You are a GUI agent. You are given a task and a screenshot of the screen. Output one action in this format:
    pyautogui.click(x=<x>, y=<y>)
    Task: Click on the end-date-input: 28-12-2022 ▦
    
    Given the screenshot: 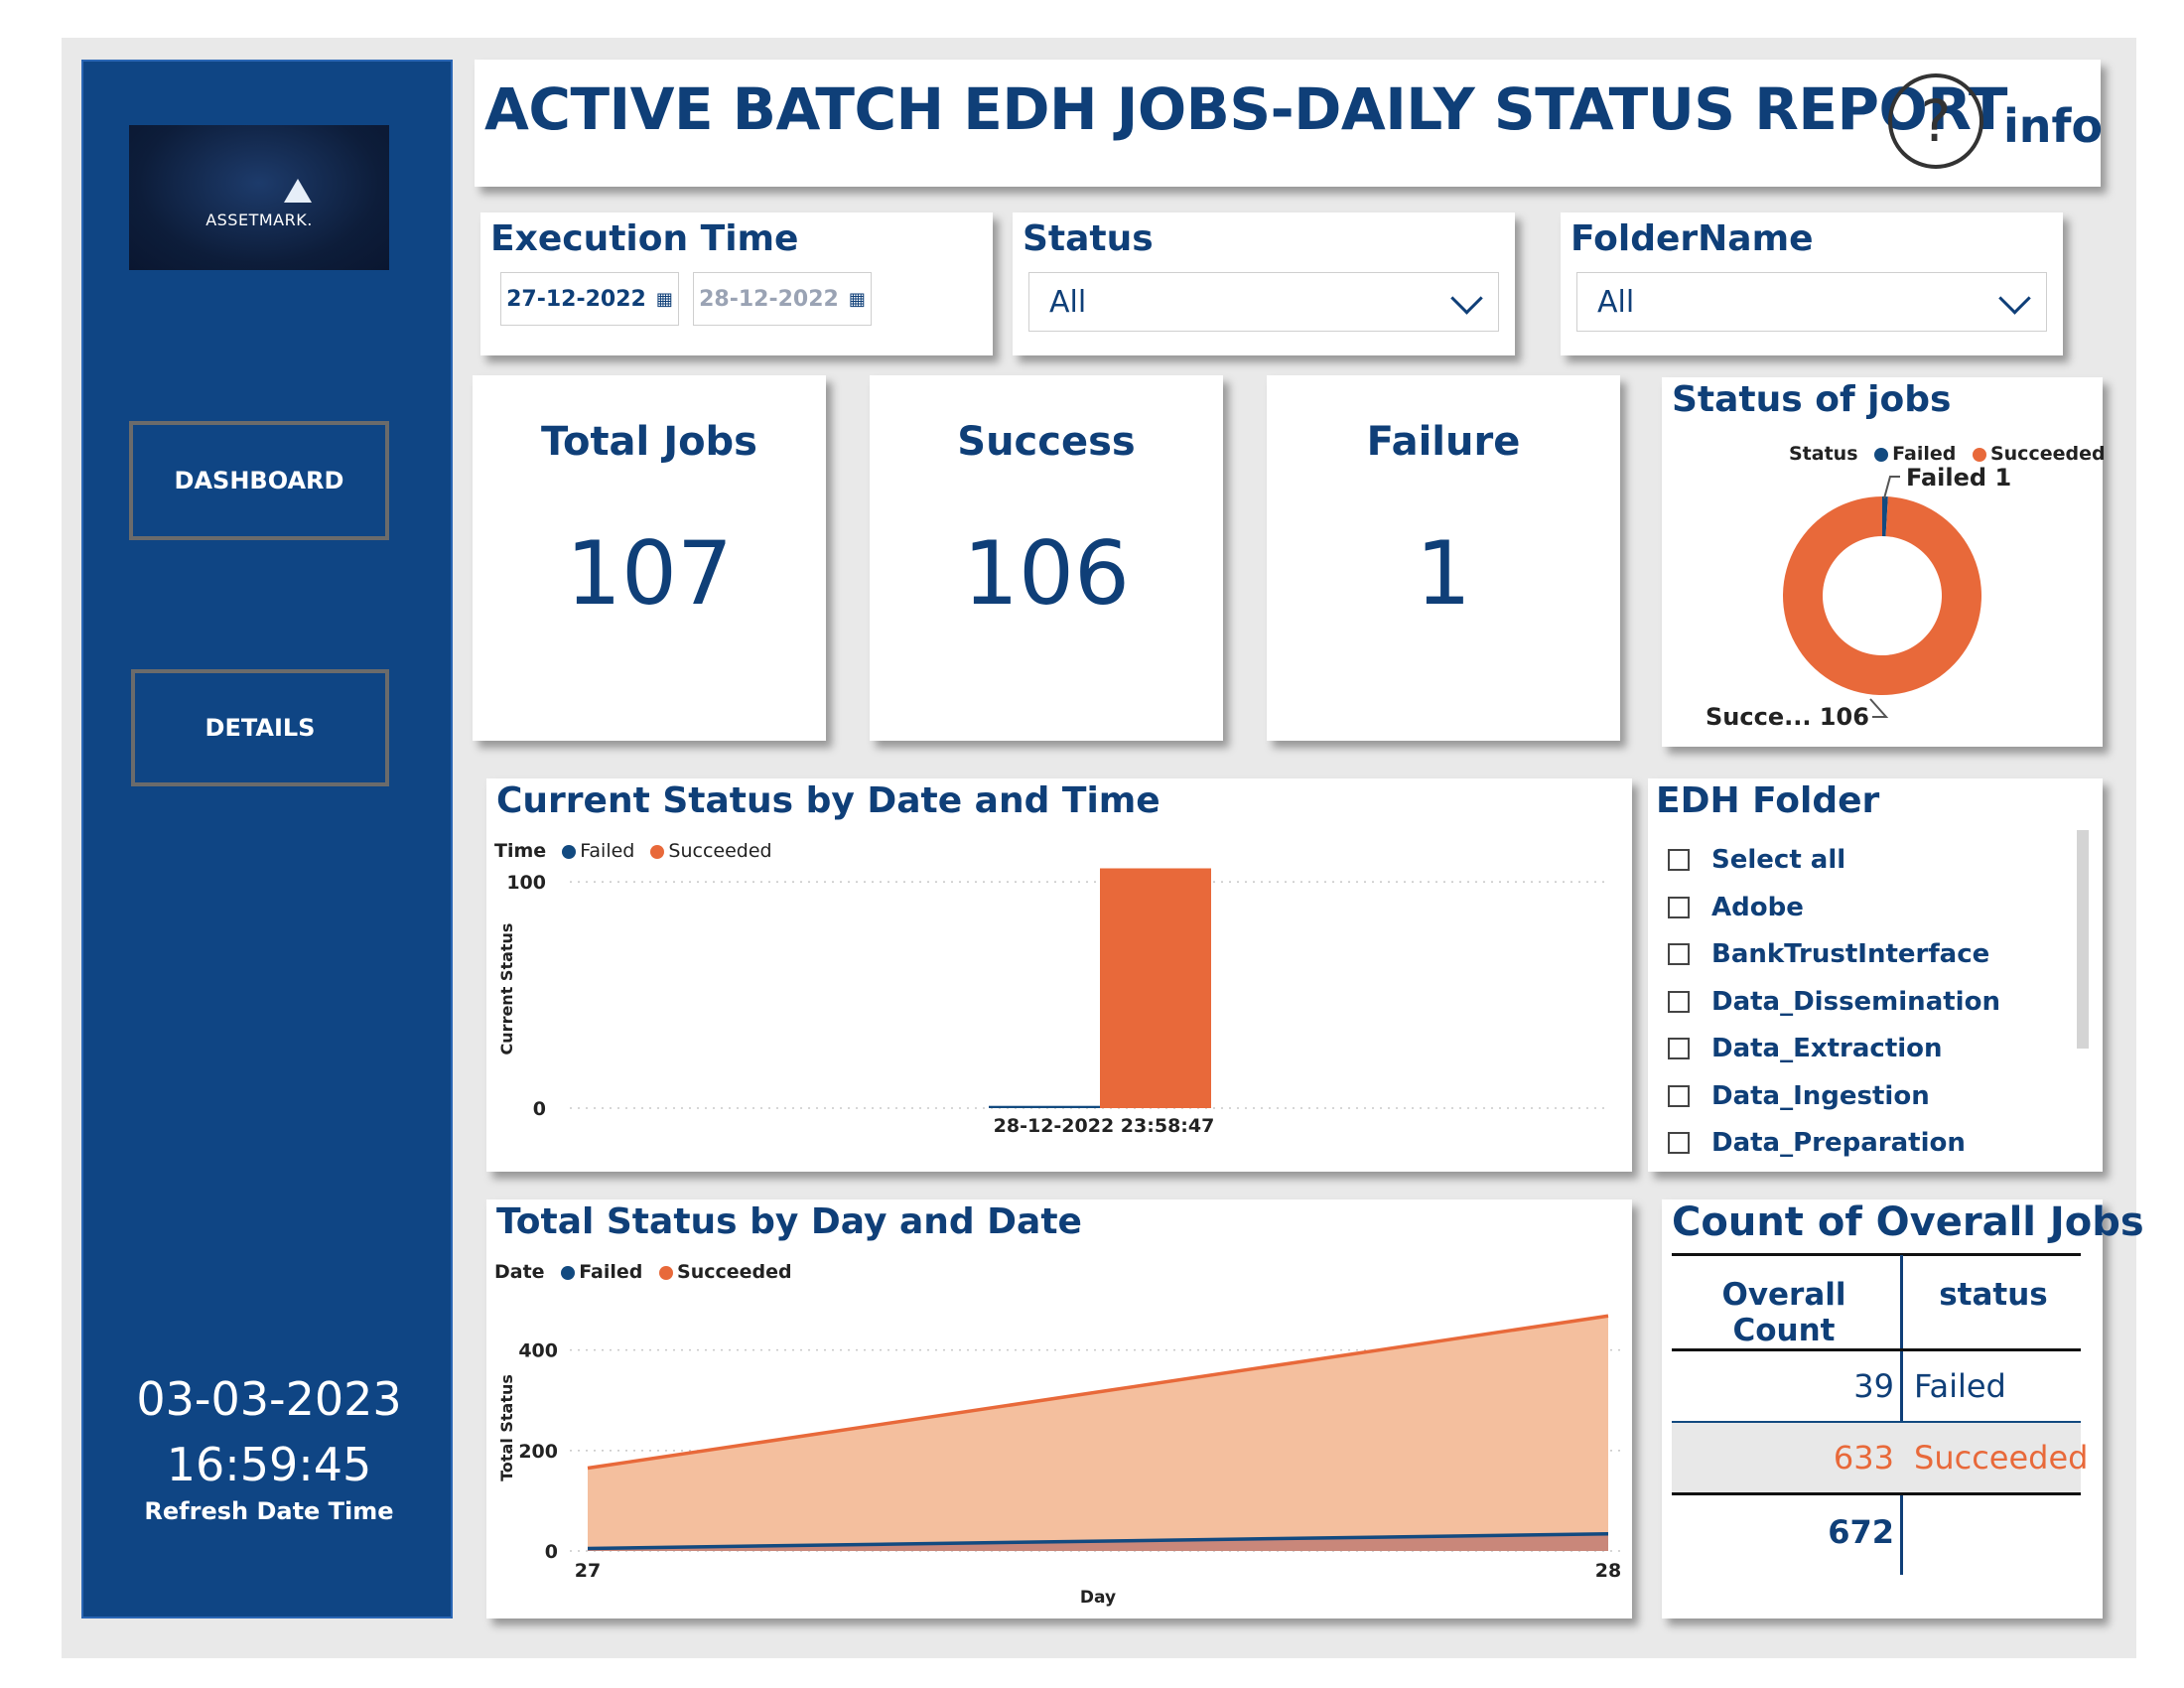 What is the action you would take?
    pyautogui.click(x=782, y=299)
    